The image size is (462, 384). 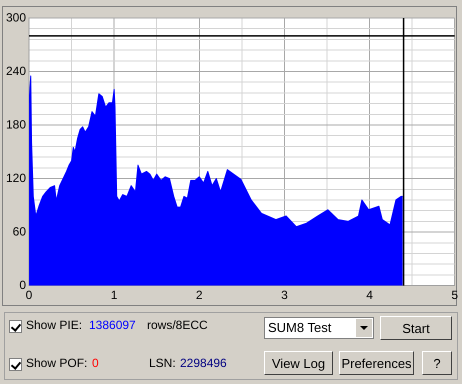 What do you see at coordinates (203, 363) in the screenshot?
I see `text: 2298496` at bounding box center [203, 363].